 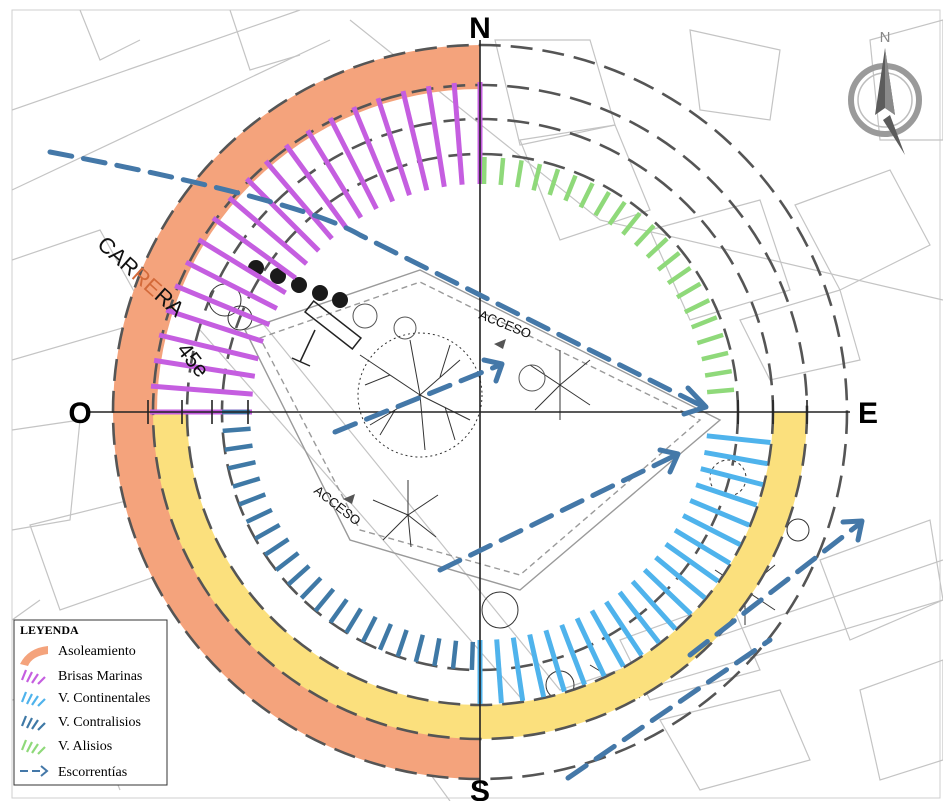 What do you see at coordinates (34, 656) in the screenshot?
I see `legend-swatch-asoleamiento` at bounding box center [34, 656].